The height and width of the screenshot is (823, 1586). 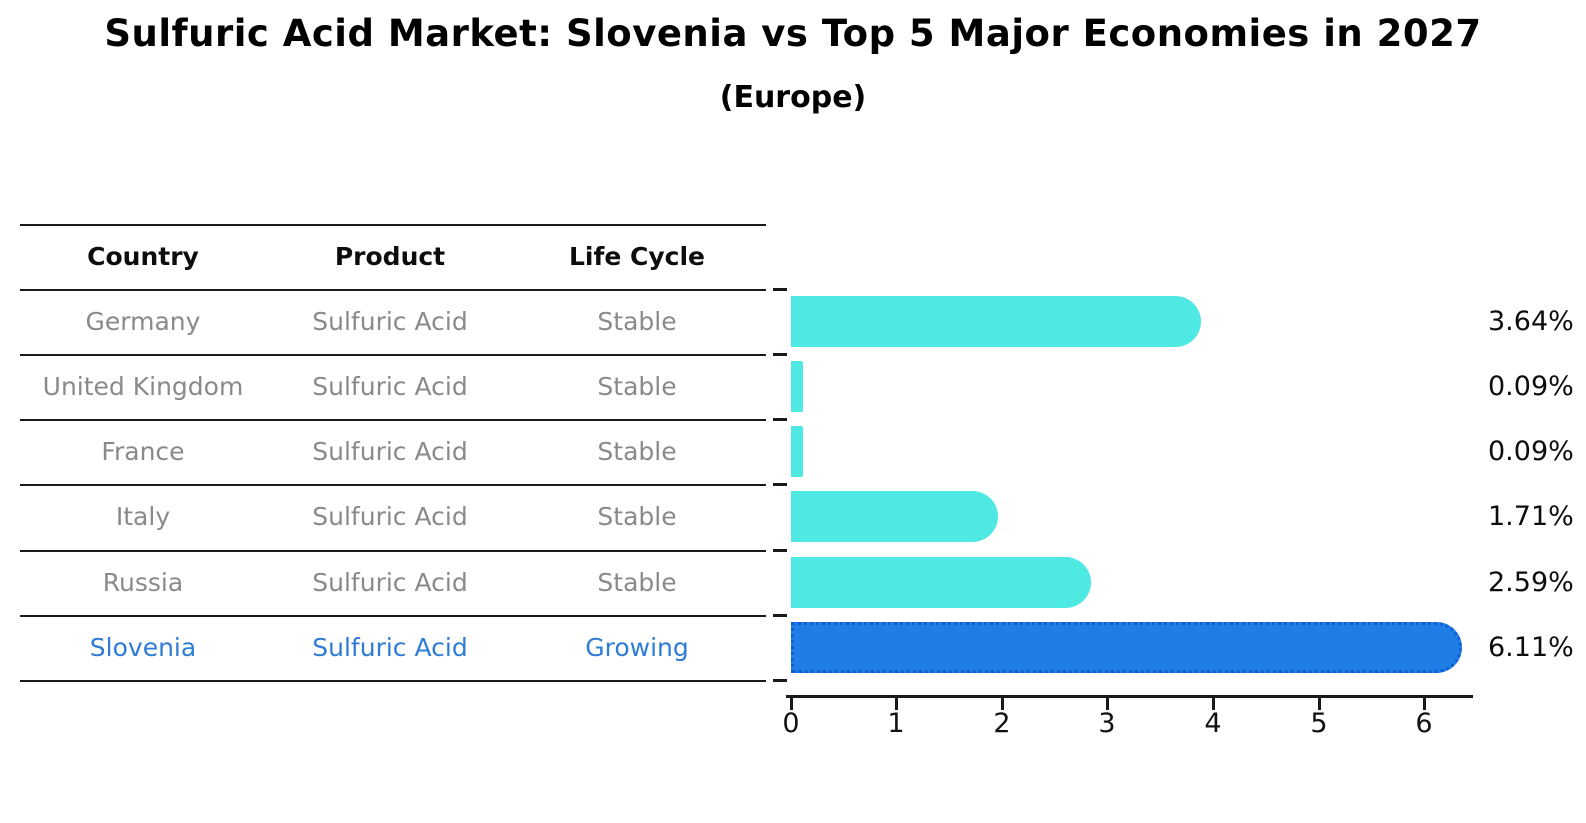 What do you see at coordinates (143, 256) in the screenshot?
I see `table-header-country: Country` at bounding box center [143, 256].